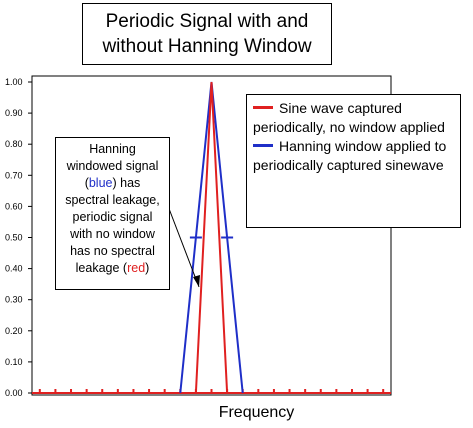 The height and width of the screenshot is (428, 473). Describe the element at coordinates (14, 300) in the screenshot. I see `y-tick-label: 0.30` at that location.